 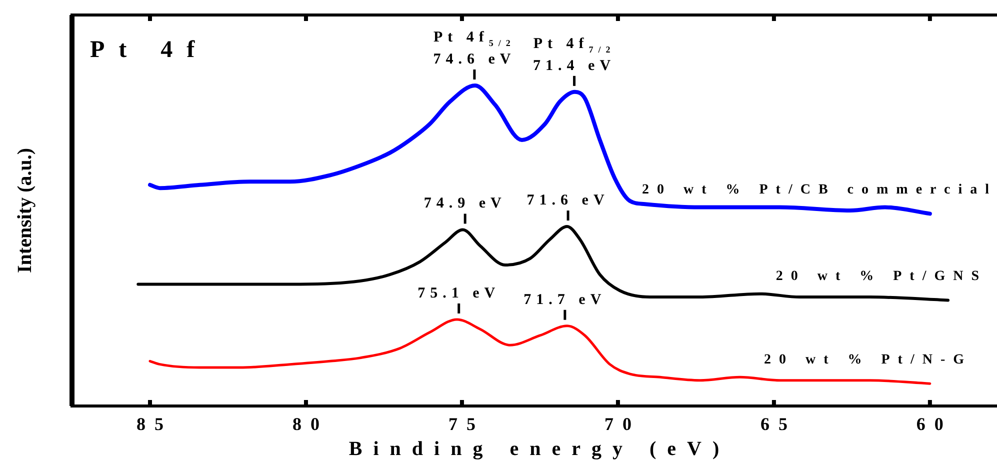 What do you see at coordinates (565, 300) in the screenshot?
I see `annotation: 71.7 eV` at bounding box center [565, 300].